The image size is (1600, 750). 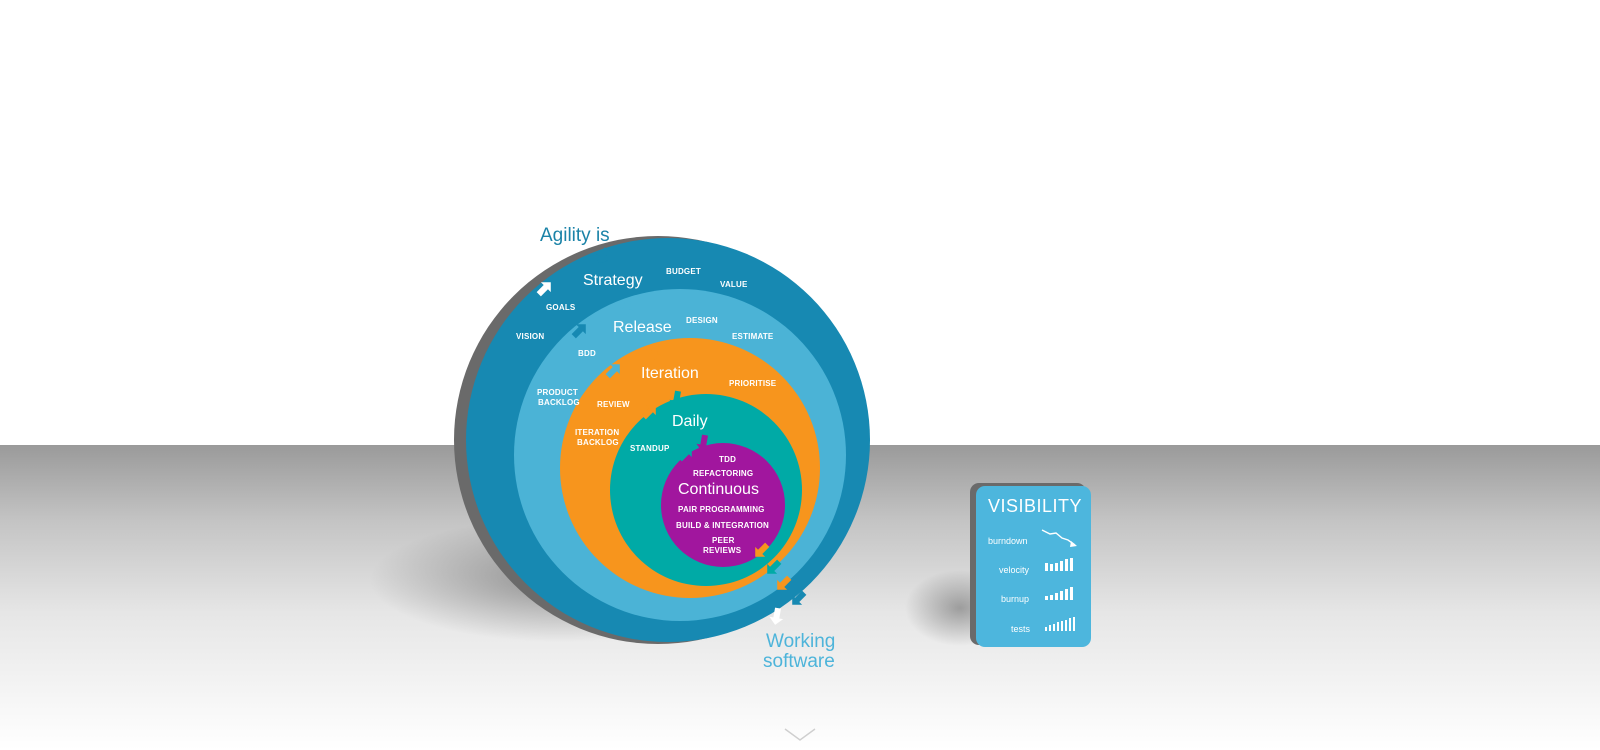 I want to click on release-item-bdd: BDD, so click(x=587, y=353).